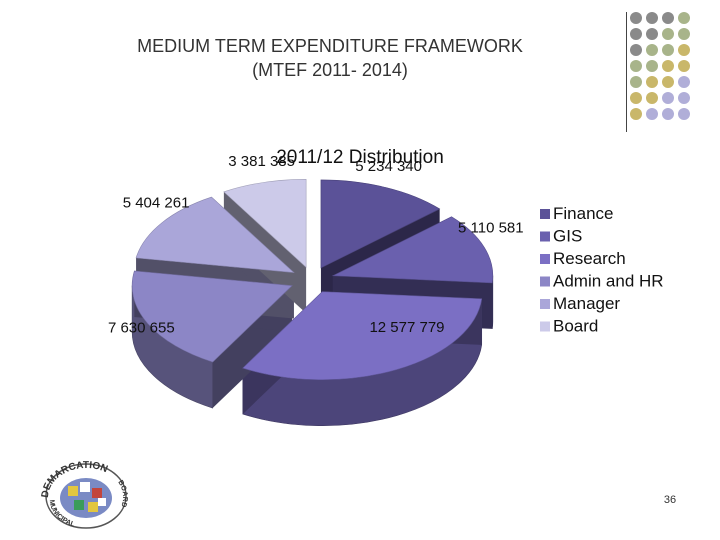 This screenshot has width=720, height=540. Describe the element at coordinates (212, 316) in the screenshot. I see `slice-admin-and-hr` at that location.